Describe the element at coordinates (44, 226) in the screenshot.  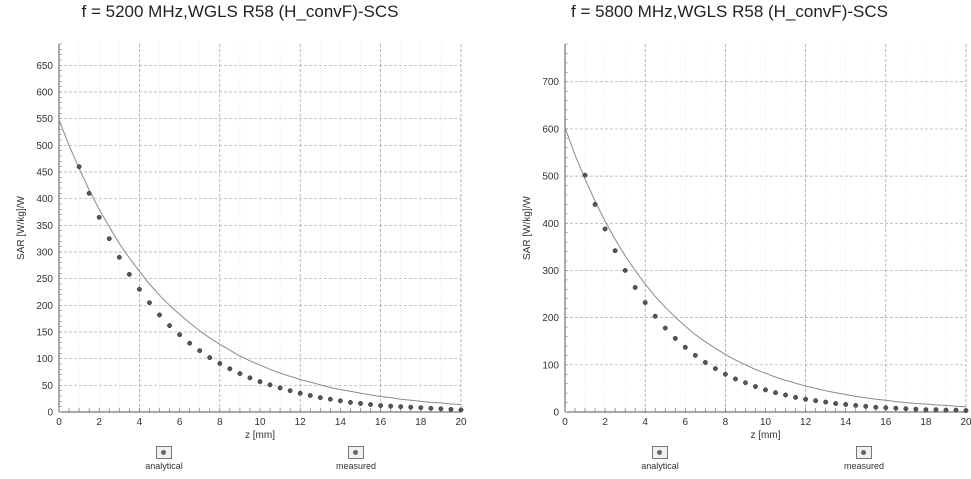
I see `y-tick-label: 350` at that location.